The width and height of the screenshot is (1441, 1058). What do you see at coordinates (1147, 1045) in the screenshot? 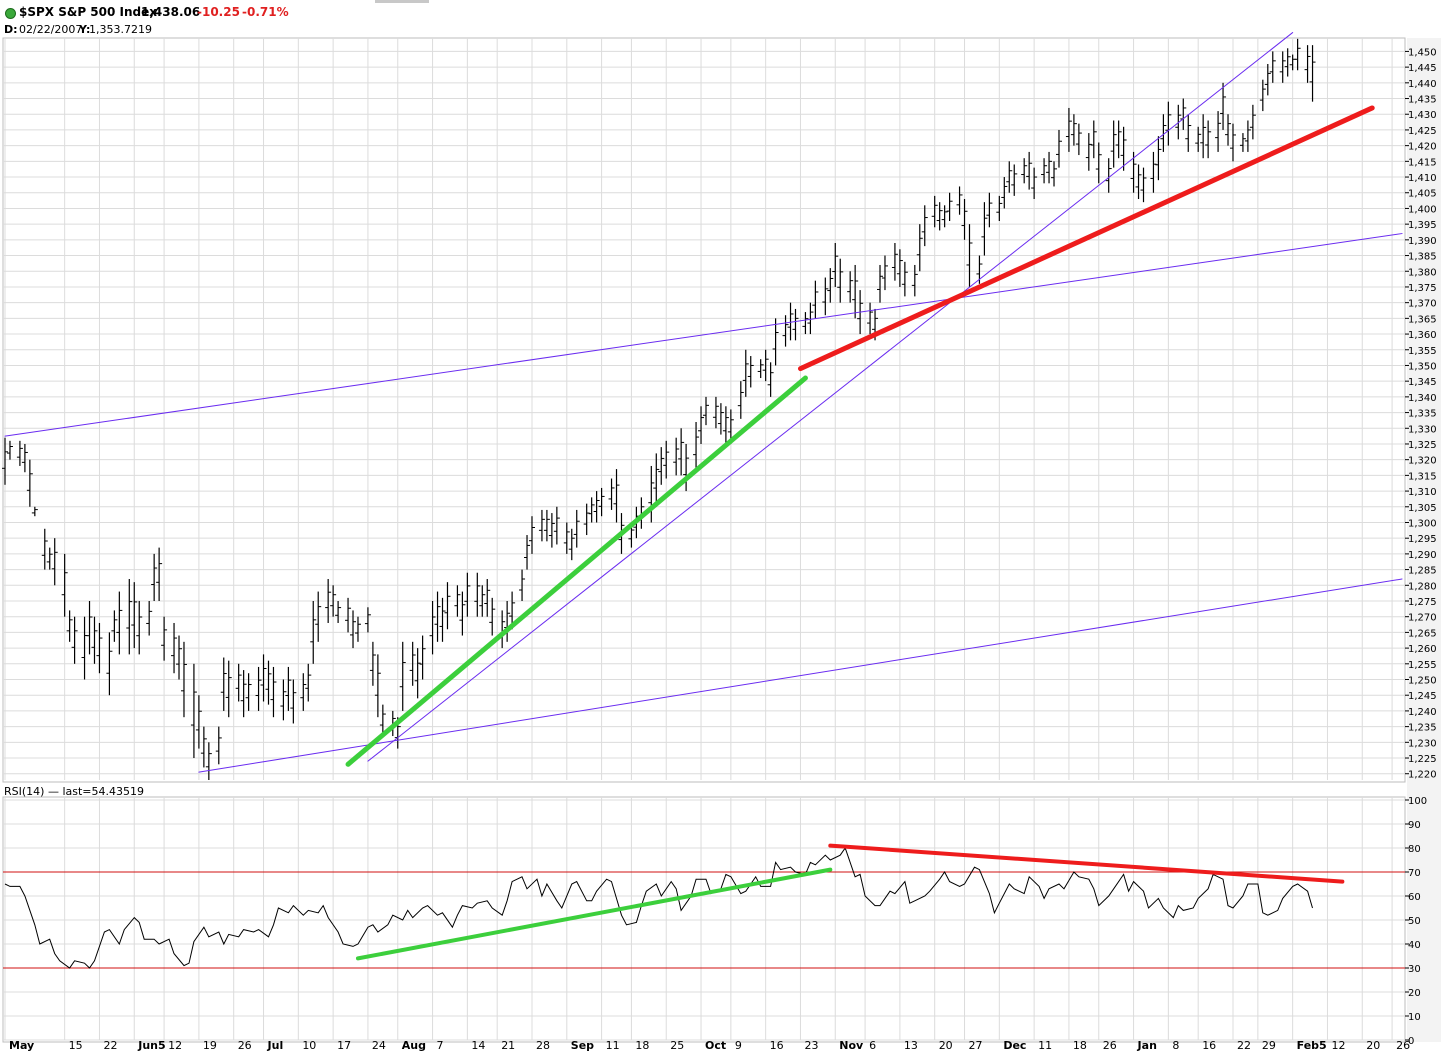
I see `x-tick-label: Jan` at bounding box center [1147, 1045].